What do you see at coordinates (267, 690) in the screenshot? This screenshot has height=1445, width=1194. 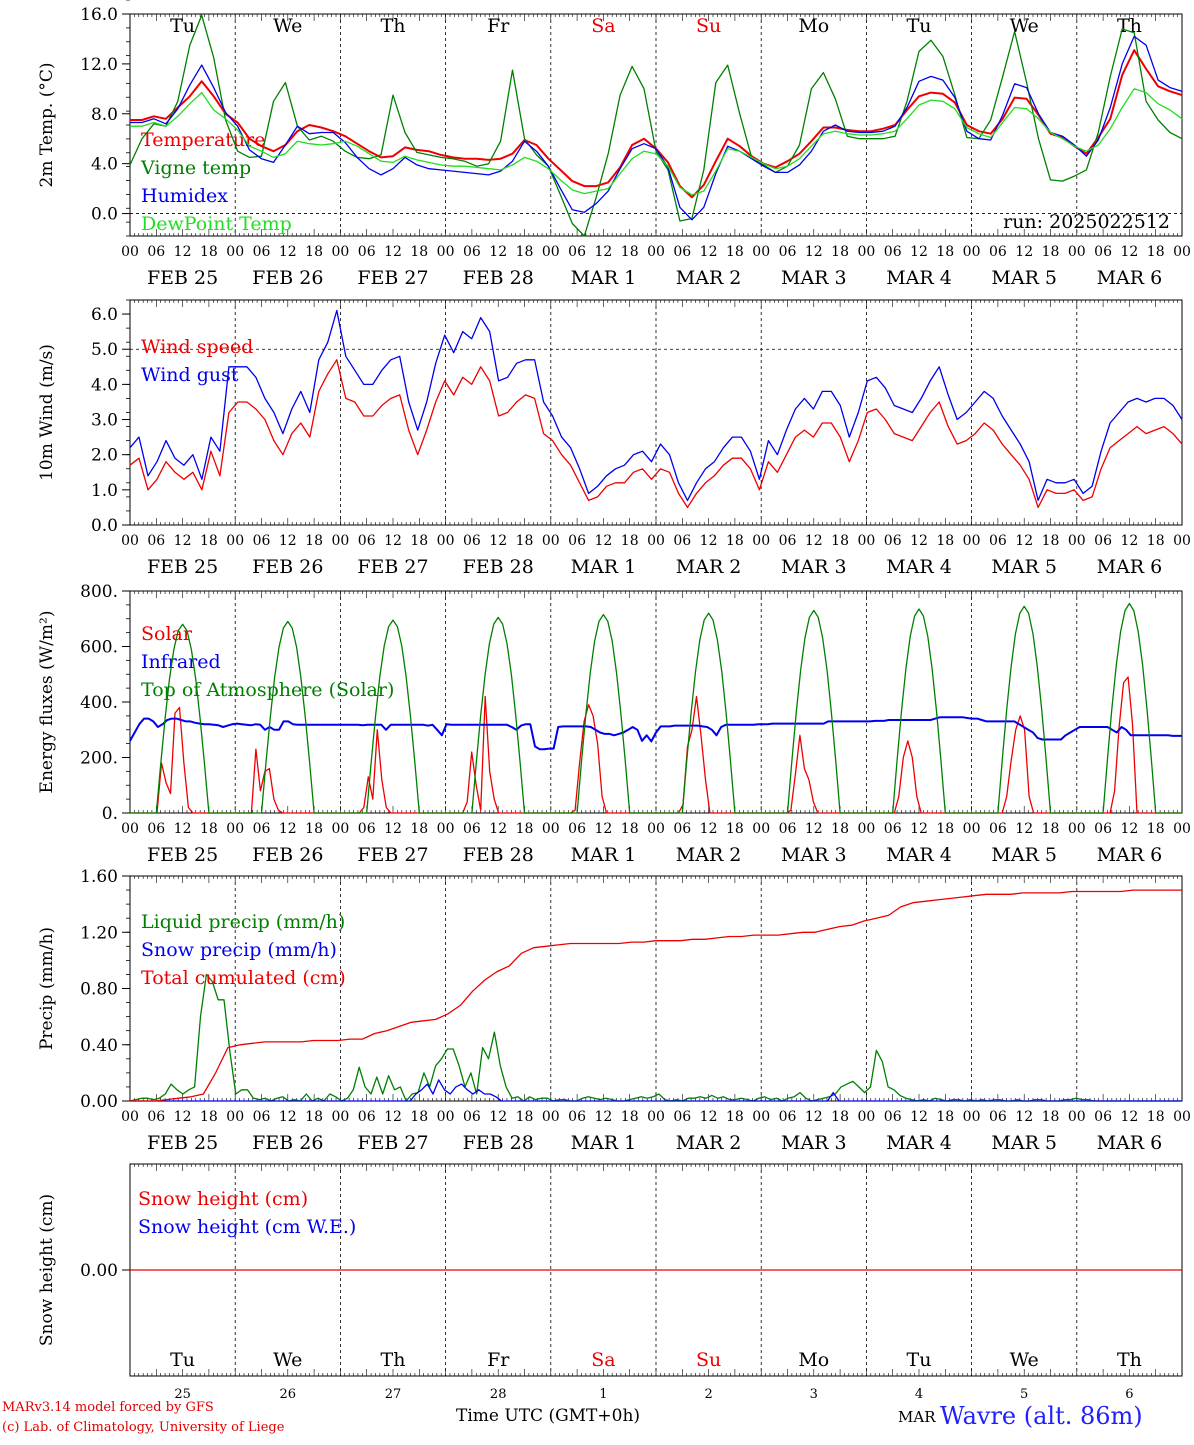 I see `legend-entry: Top of Atmosphere (Solar)` at bounding box center [267, 690].